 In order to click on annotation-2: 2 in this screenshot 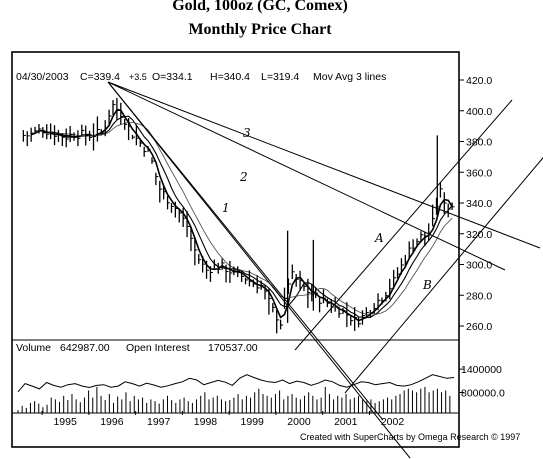, I will do `click(243, 177)`.